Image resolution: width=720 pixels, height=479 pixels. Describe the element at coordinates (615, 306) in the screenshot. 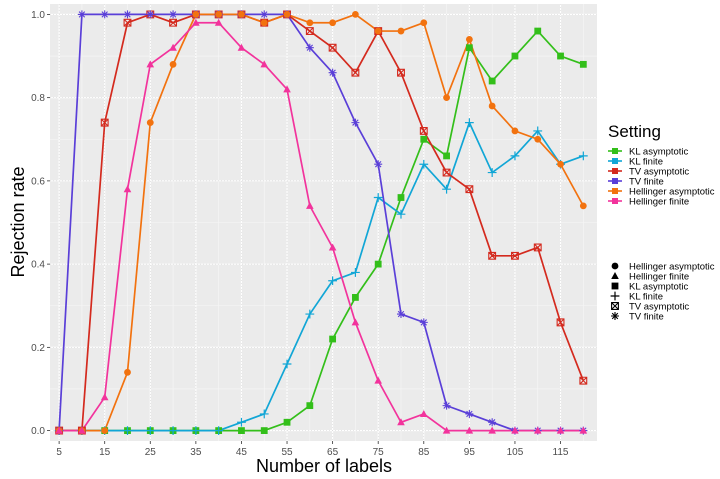

I see `shape-legend-key-tv-asymptotic` at that location.